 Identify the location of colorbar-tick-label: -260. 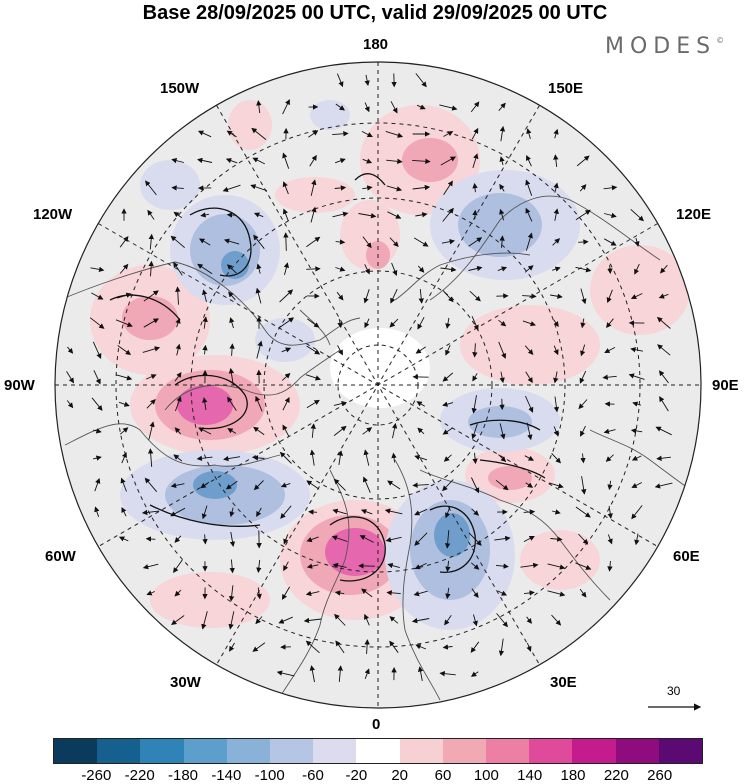
(96, 775).